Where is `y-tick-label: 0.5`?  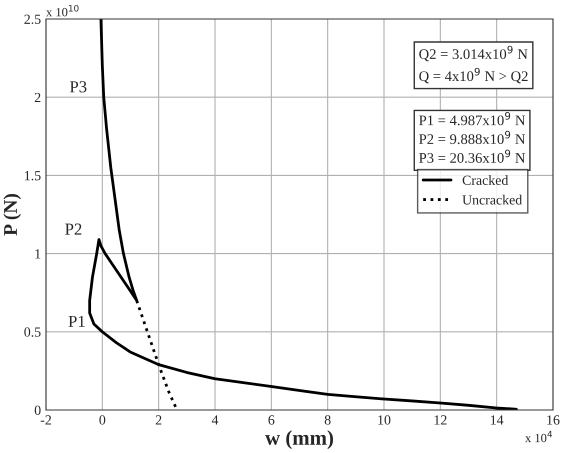
y-tick-label: 0.5 is located at coordinates (32, 332).